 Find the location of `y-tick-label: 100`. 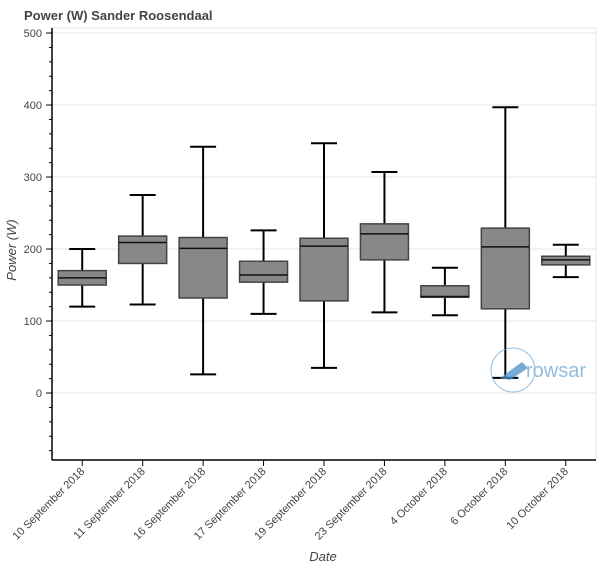

y-tick-label: 100 is located at coordinates (33, 322).